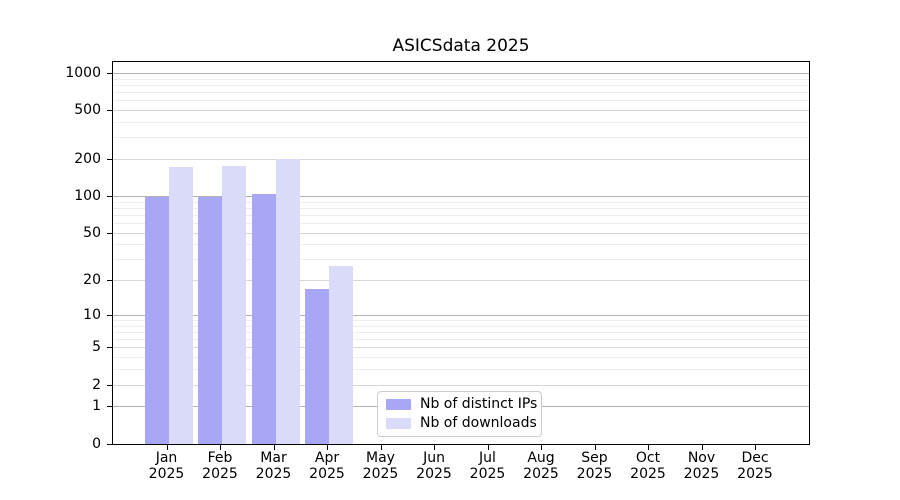 This screenshot has width=900, height=500. I want to click on bar-distinct-ips-feb, so click(210, 321).